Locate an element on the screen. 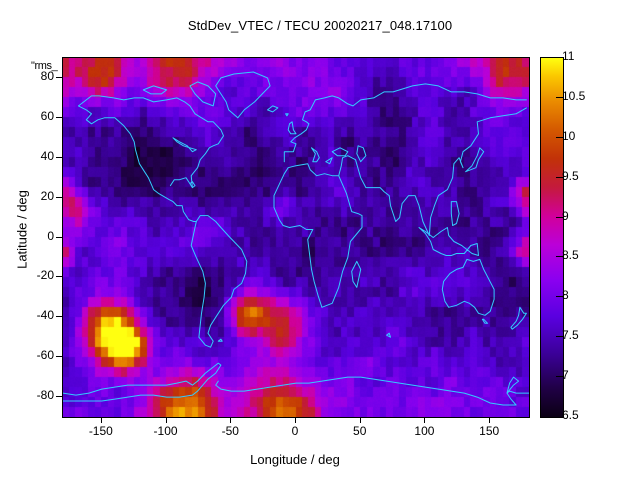 Image resolution: width=640 pixels, height=480 pixels. colorbar-tick-label: 10 is located at coordinates (569, 135).